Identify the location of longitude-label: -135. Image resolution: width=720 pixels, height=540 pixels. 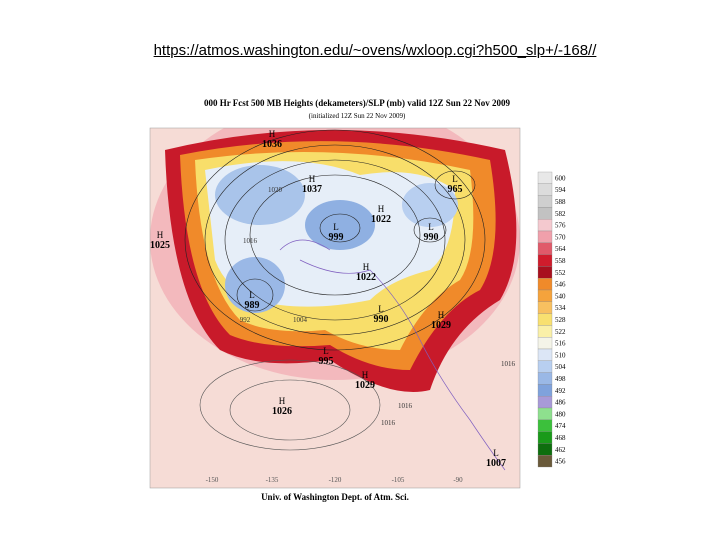
(272, 480).